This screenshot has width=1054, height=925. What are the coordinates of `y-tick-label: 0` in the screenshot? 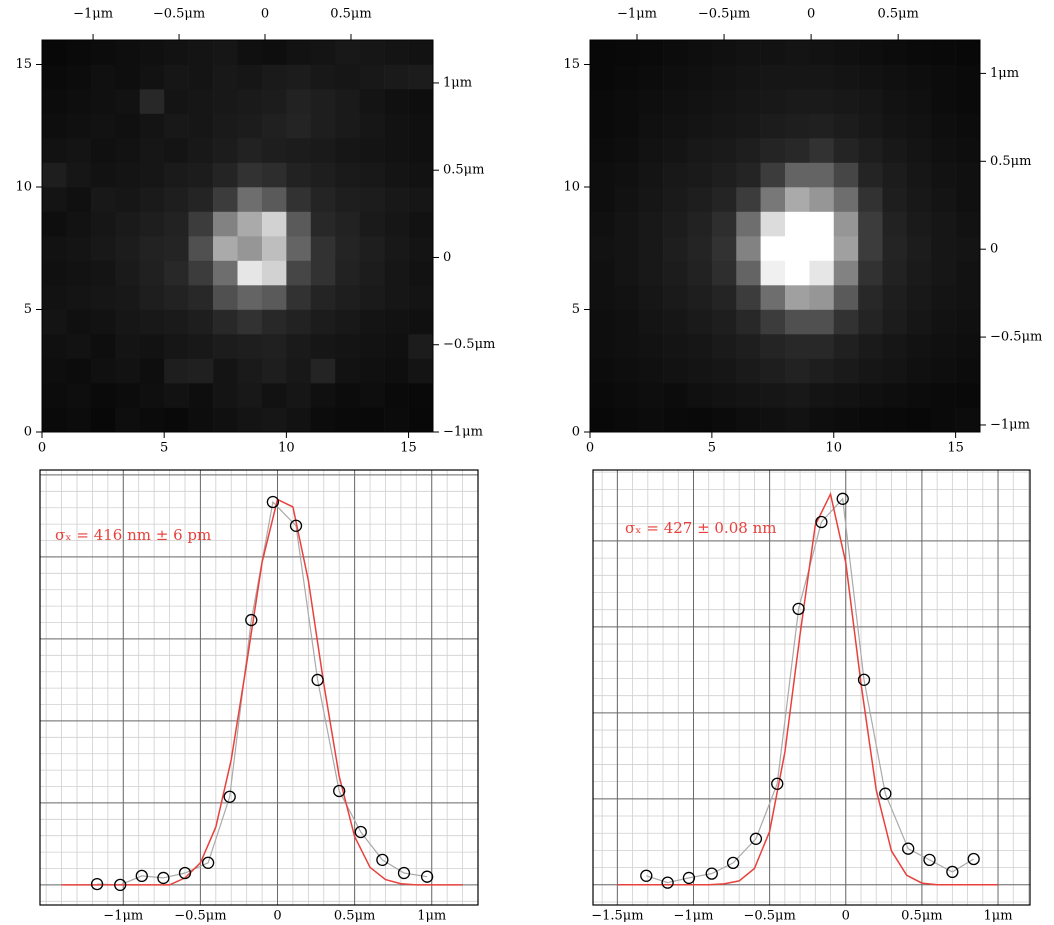 It's located at (576, 432).